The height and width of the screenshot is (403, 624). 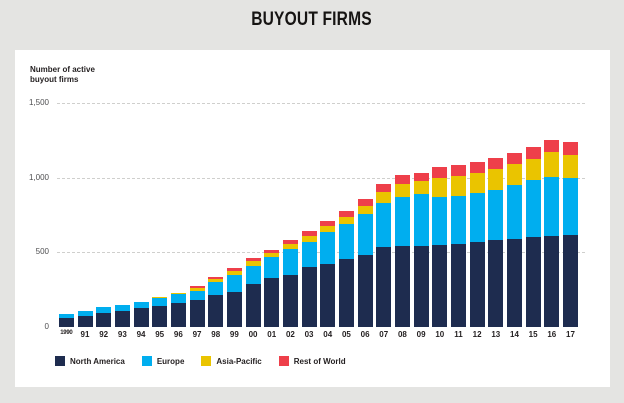 I want to click on legend-label: Rest of World, so click(x=319, y=361).